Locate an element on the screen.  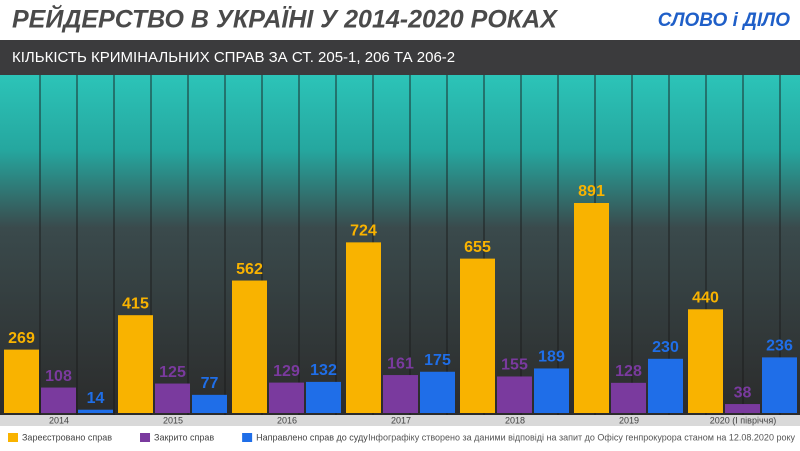
legend-label: Направлено справ до суду is located at coordinates (312, 437).